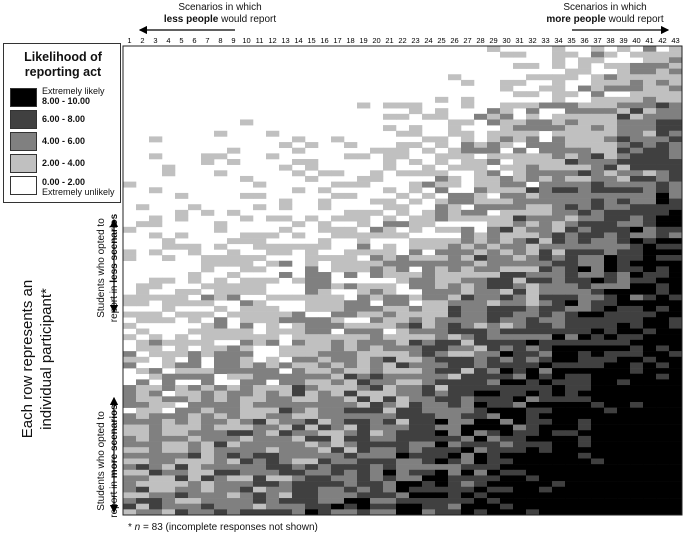 The width and height of the screenshot is (685, 538). What do you see at coordinates (233, 40) in the screenshot?
I see `column-label-9: 9` at bounding box center [233, 40].